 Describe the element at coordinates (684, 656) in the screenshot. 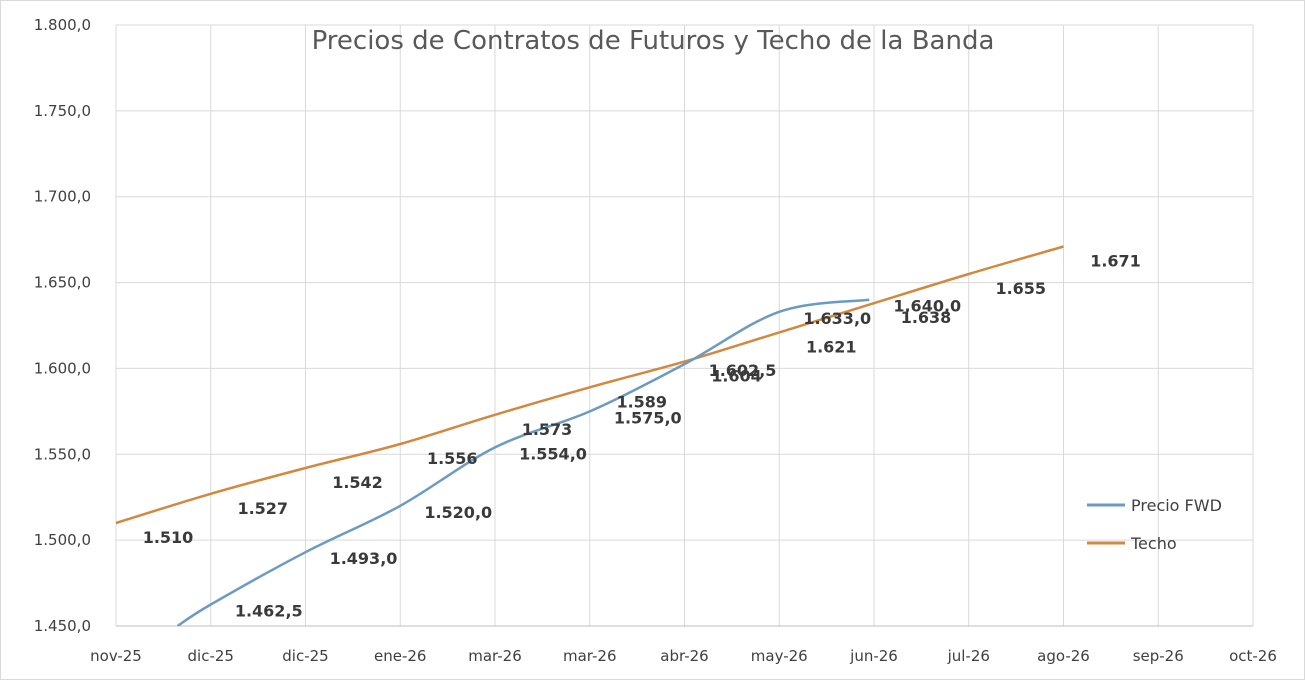

I see `x-tick-label: abr-26` at that location.